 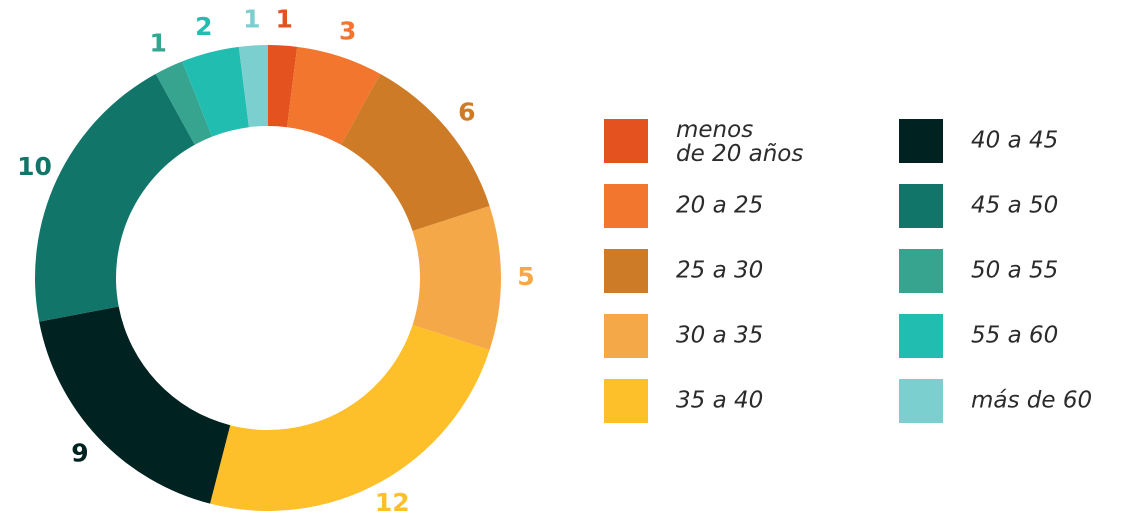 What do you see at coordinates (1014, 141) in the screenshot?
I see `legend-label: 40 a 45` at bounding box center [1014, 141].